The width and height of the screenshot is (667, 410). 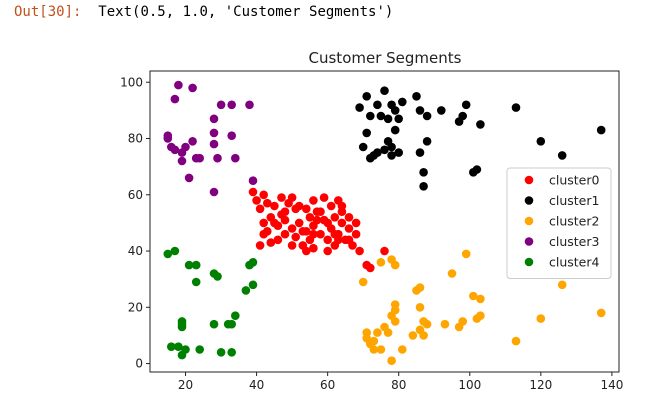 What do you see at coordinates (574, 221) in the screenshot?
I see `legend-label-cluster2: cluster2` at bounding box center [574, 221].